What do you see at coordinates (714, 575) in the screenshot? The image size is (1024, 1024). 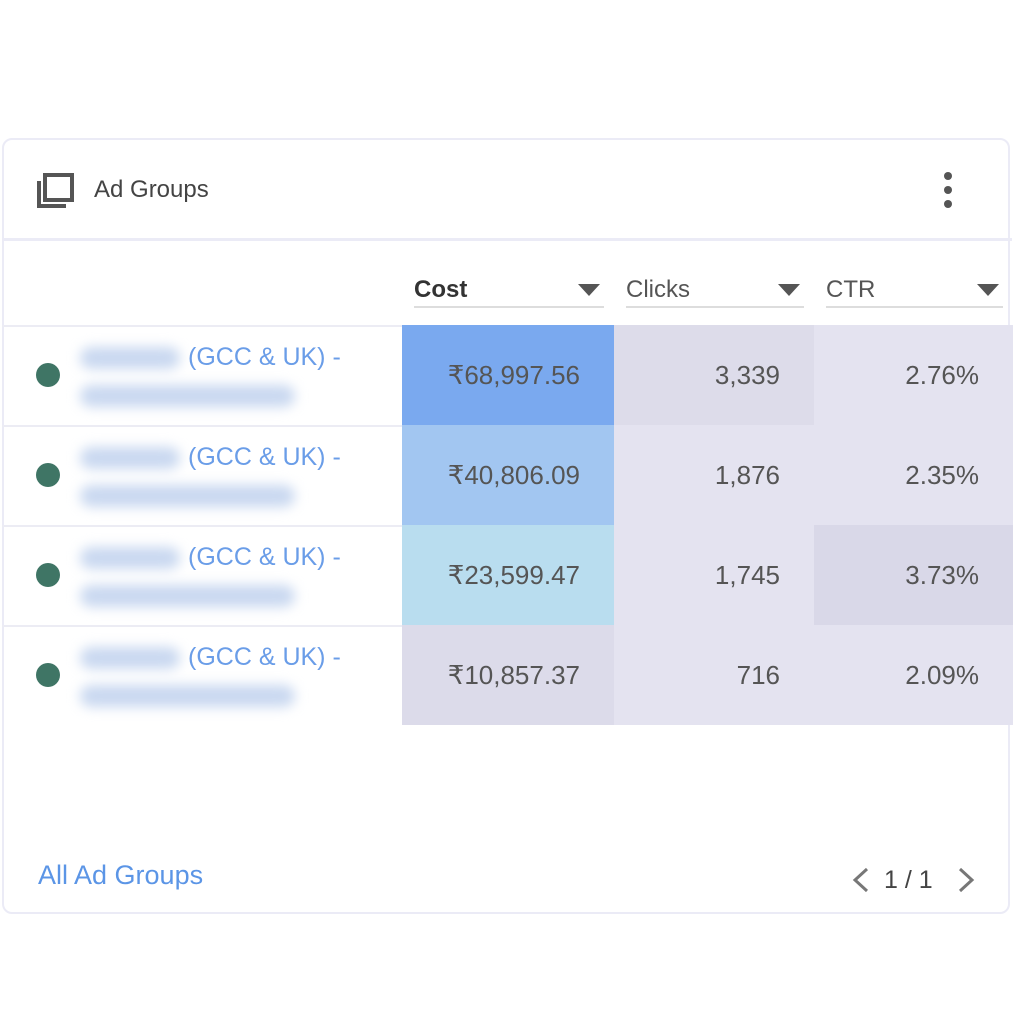 I see `cell-clicks: 1,745` at bounding box center [714, 575].